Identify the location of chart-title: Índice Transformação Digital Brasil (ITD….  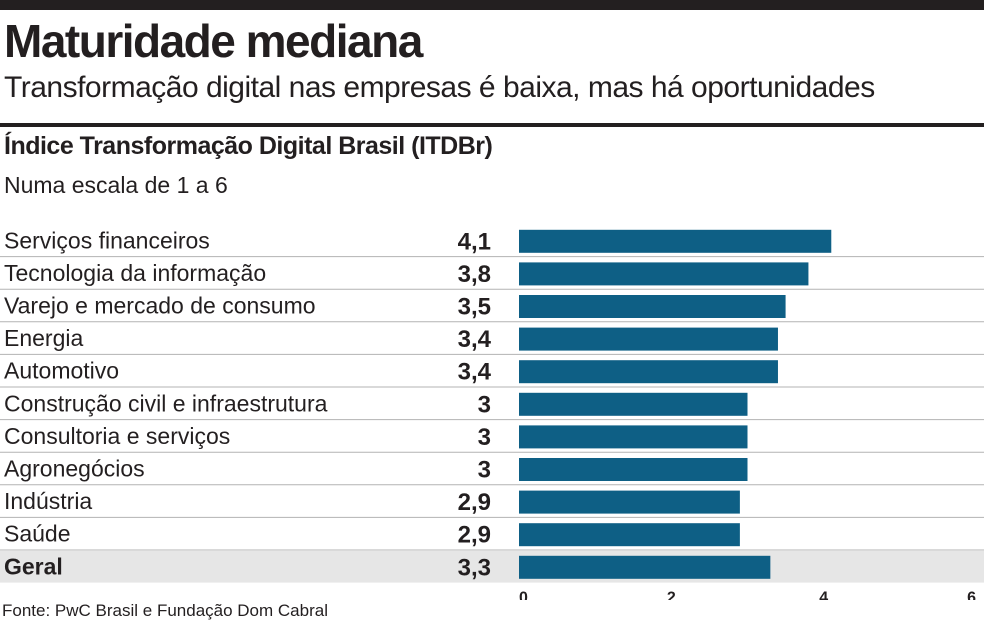
(248, 146).